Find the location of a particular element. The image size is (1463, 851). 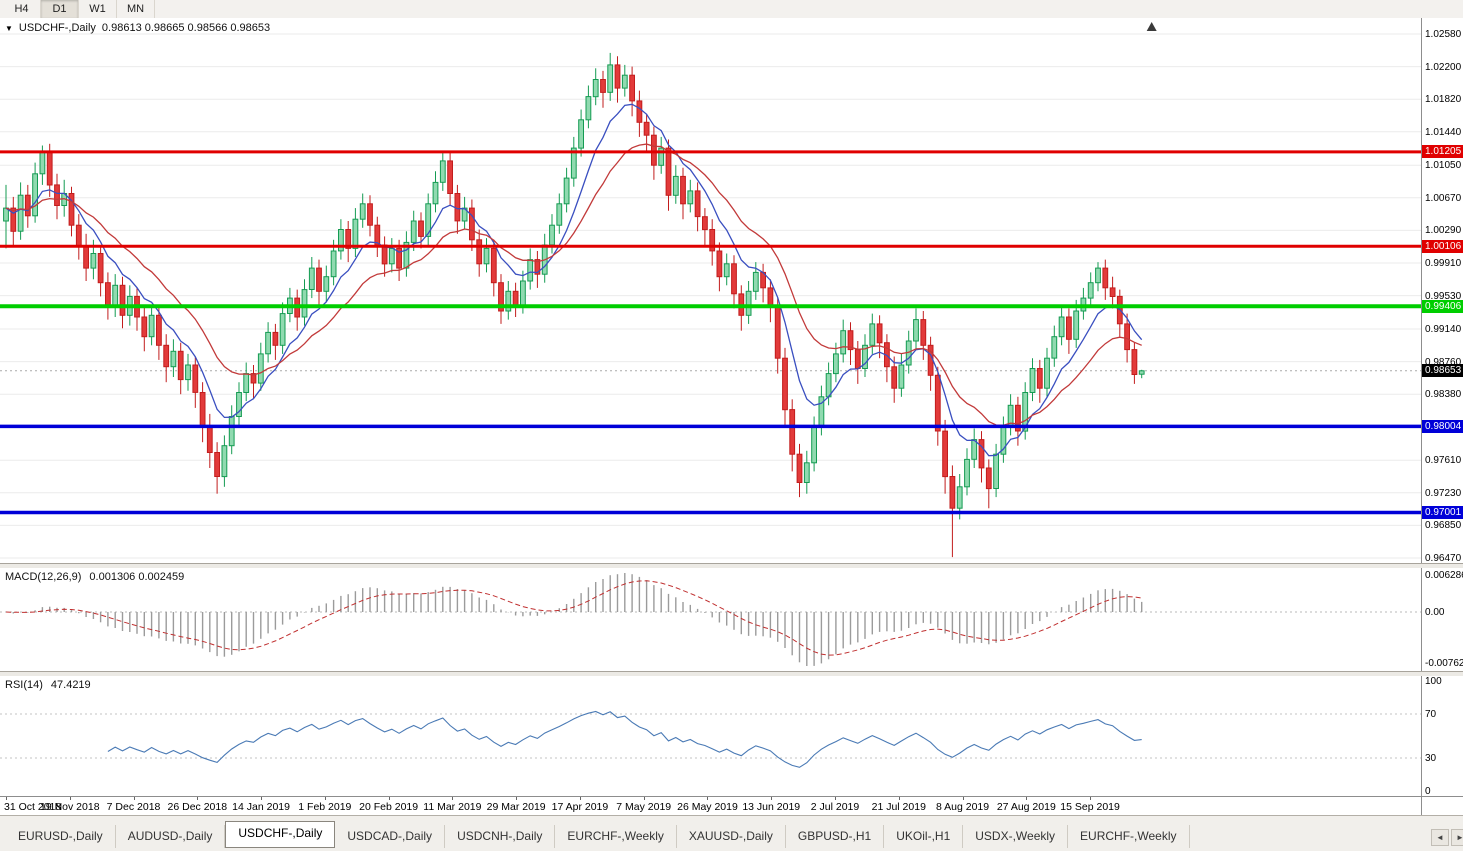

price-axis-label: 1.02580 is located at coordinates (1443, 34).